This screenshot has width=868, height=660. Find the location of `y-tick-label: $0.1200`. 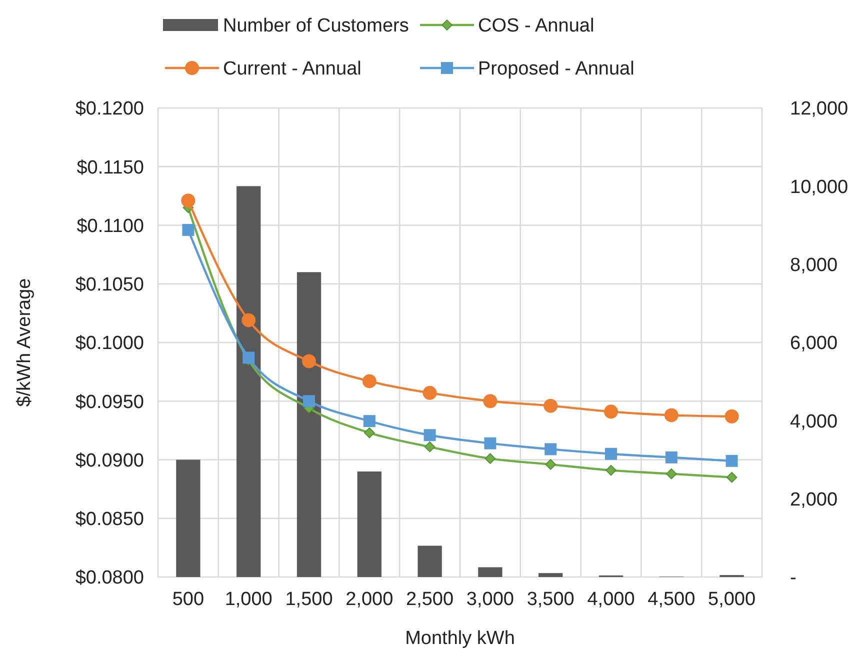

y-tick-label: $0.1200 is located at coordinates (109, 109).